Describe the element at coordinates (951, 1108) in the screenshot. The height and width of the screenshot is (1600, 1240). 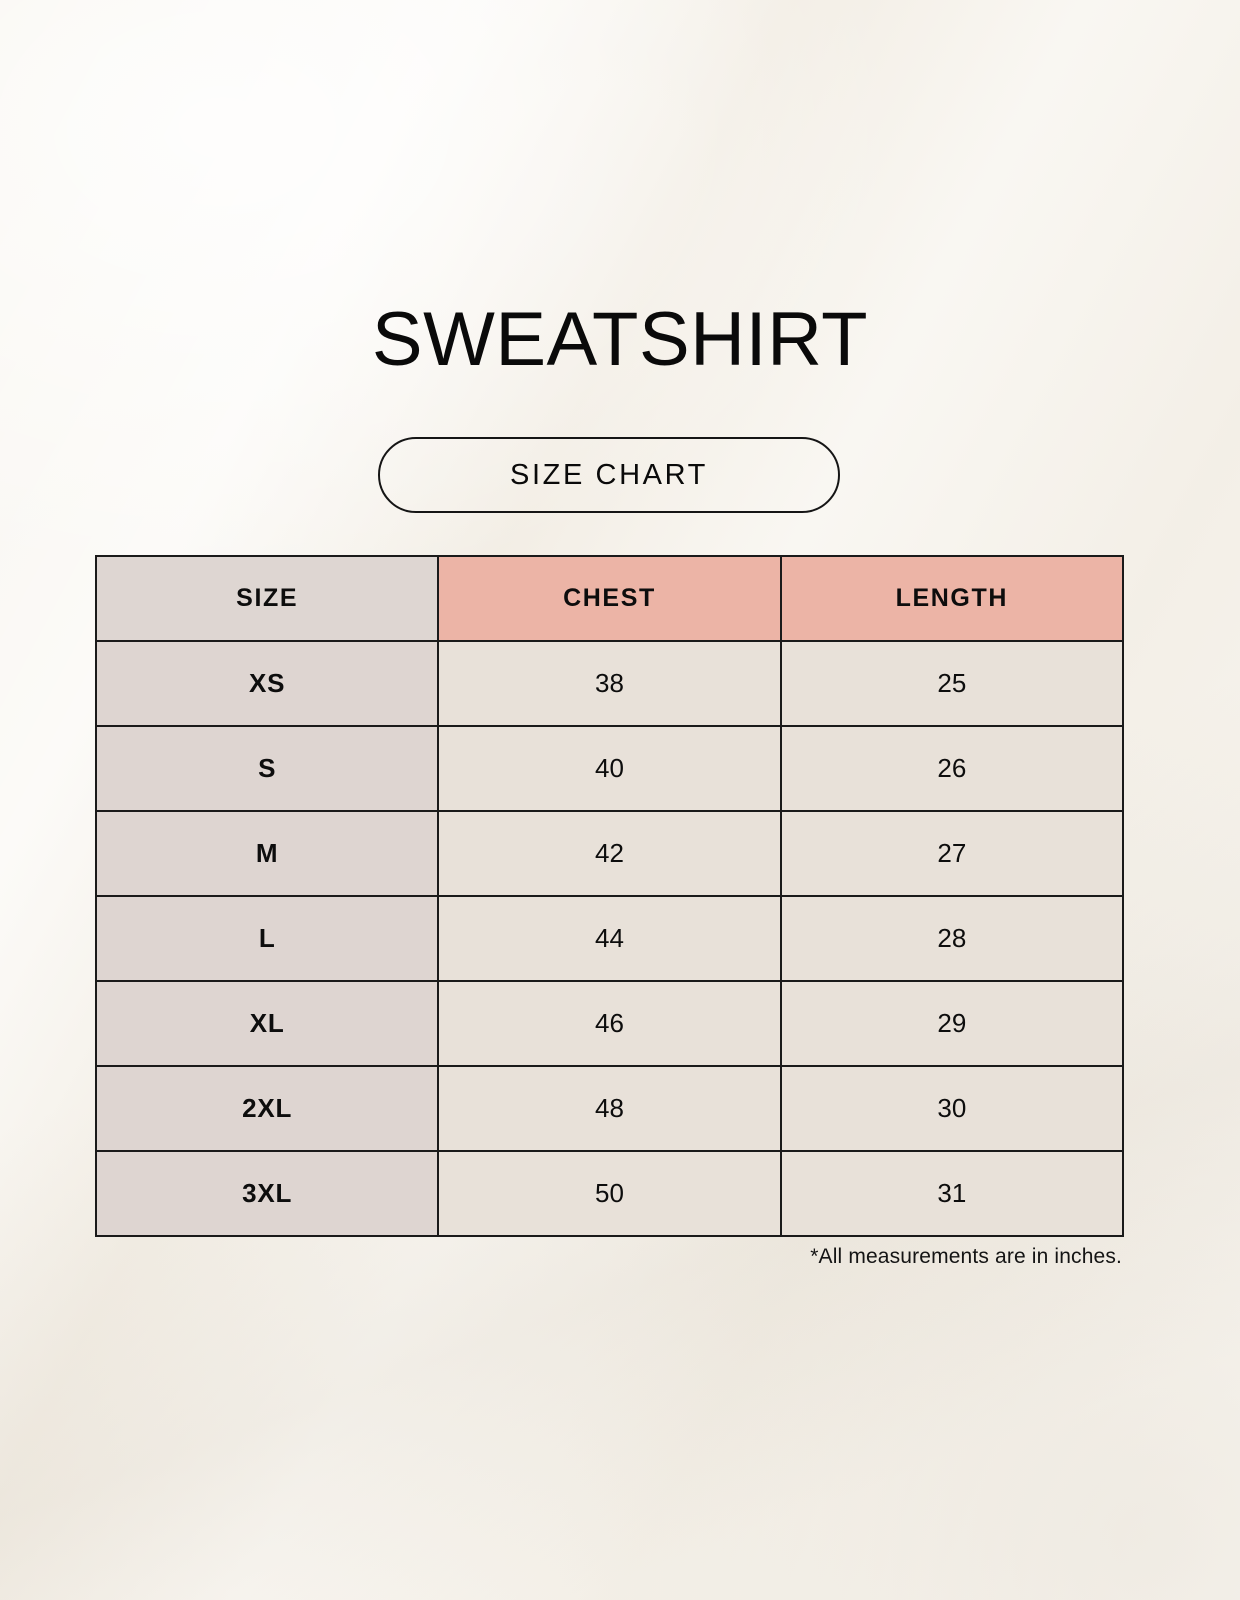
I see `cell-length: 30` at that location.